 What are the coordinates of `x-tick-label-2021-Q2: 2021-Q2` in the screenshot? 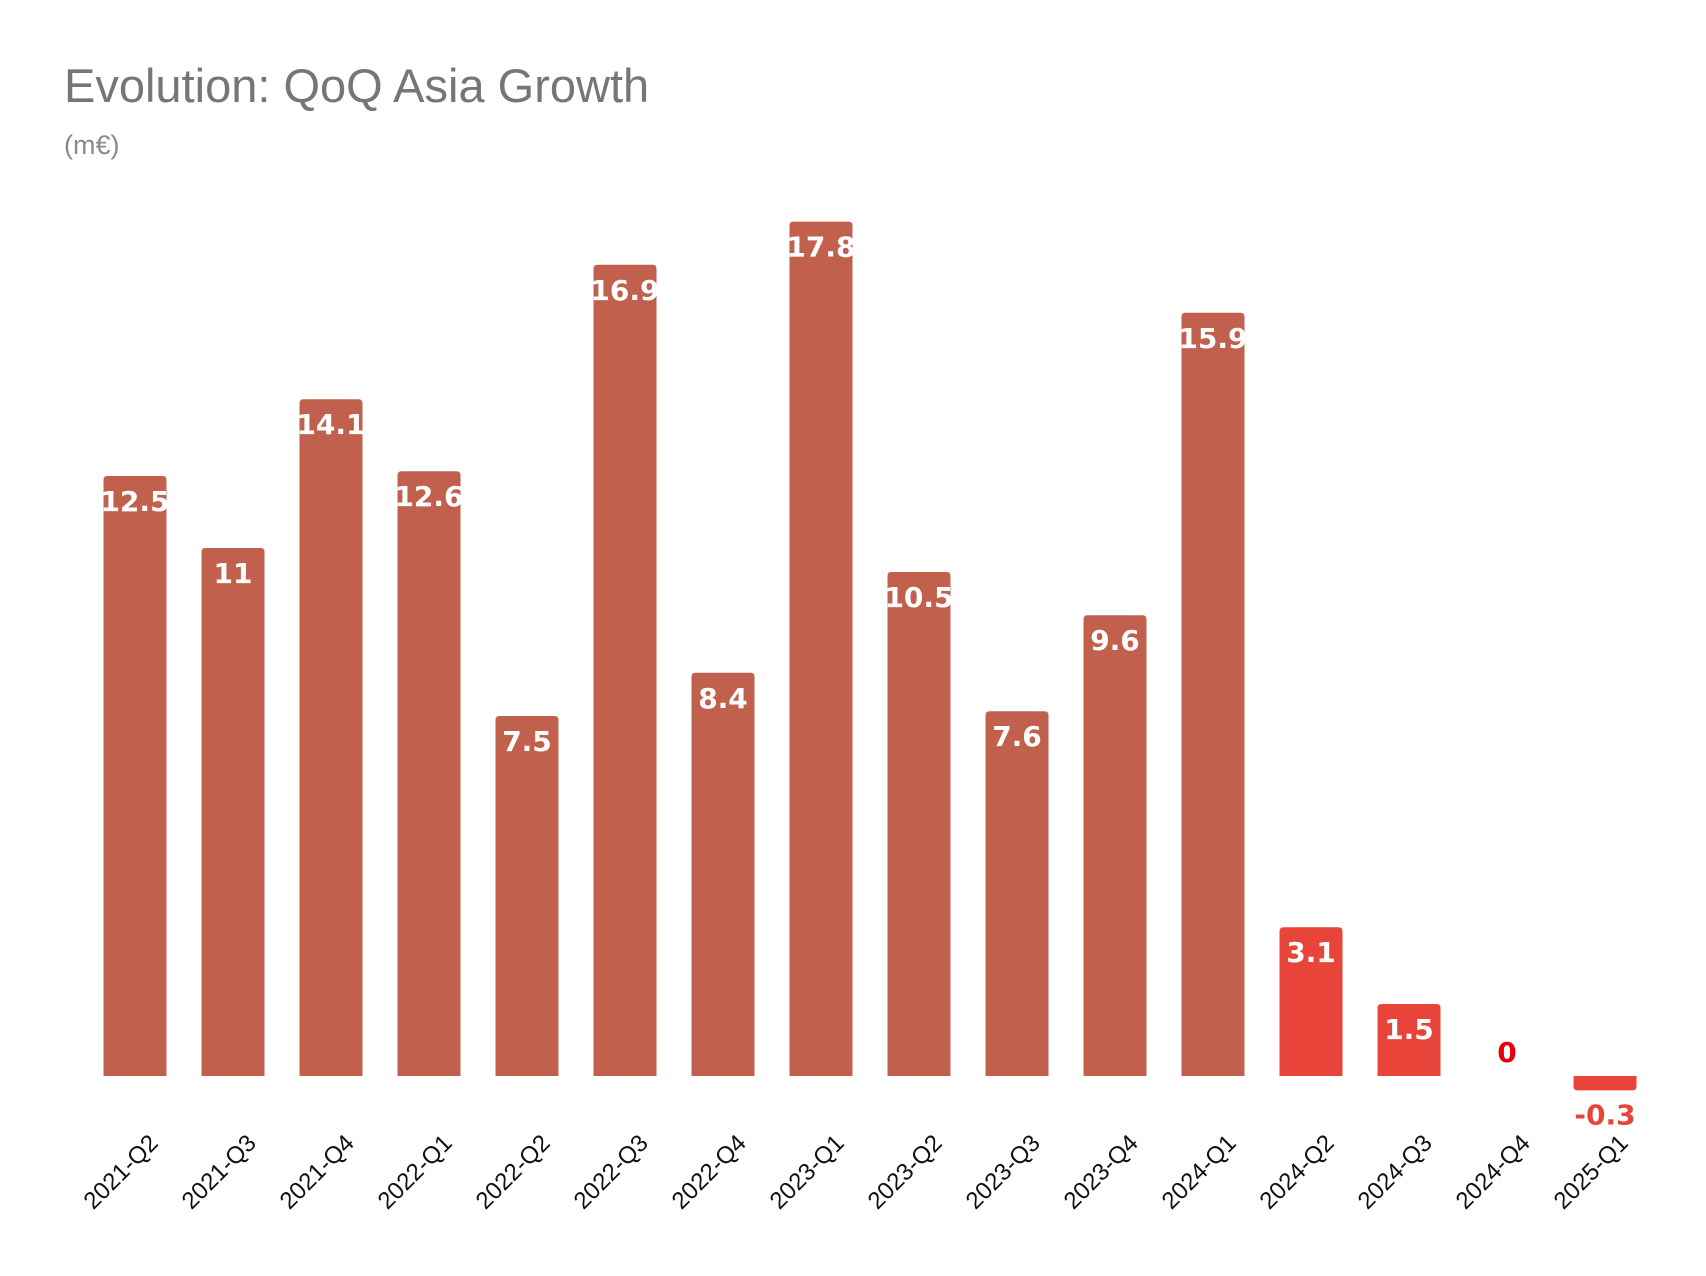 It's located at (121, 1172).